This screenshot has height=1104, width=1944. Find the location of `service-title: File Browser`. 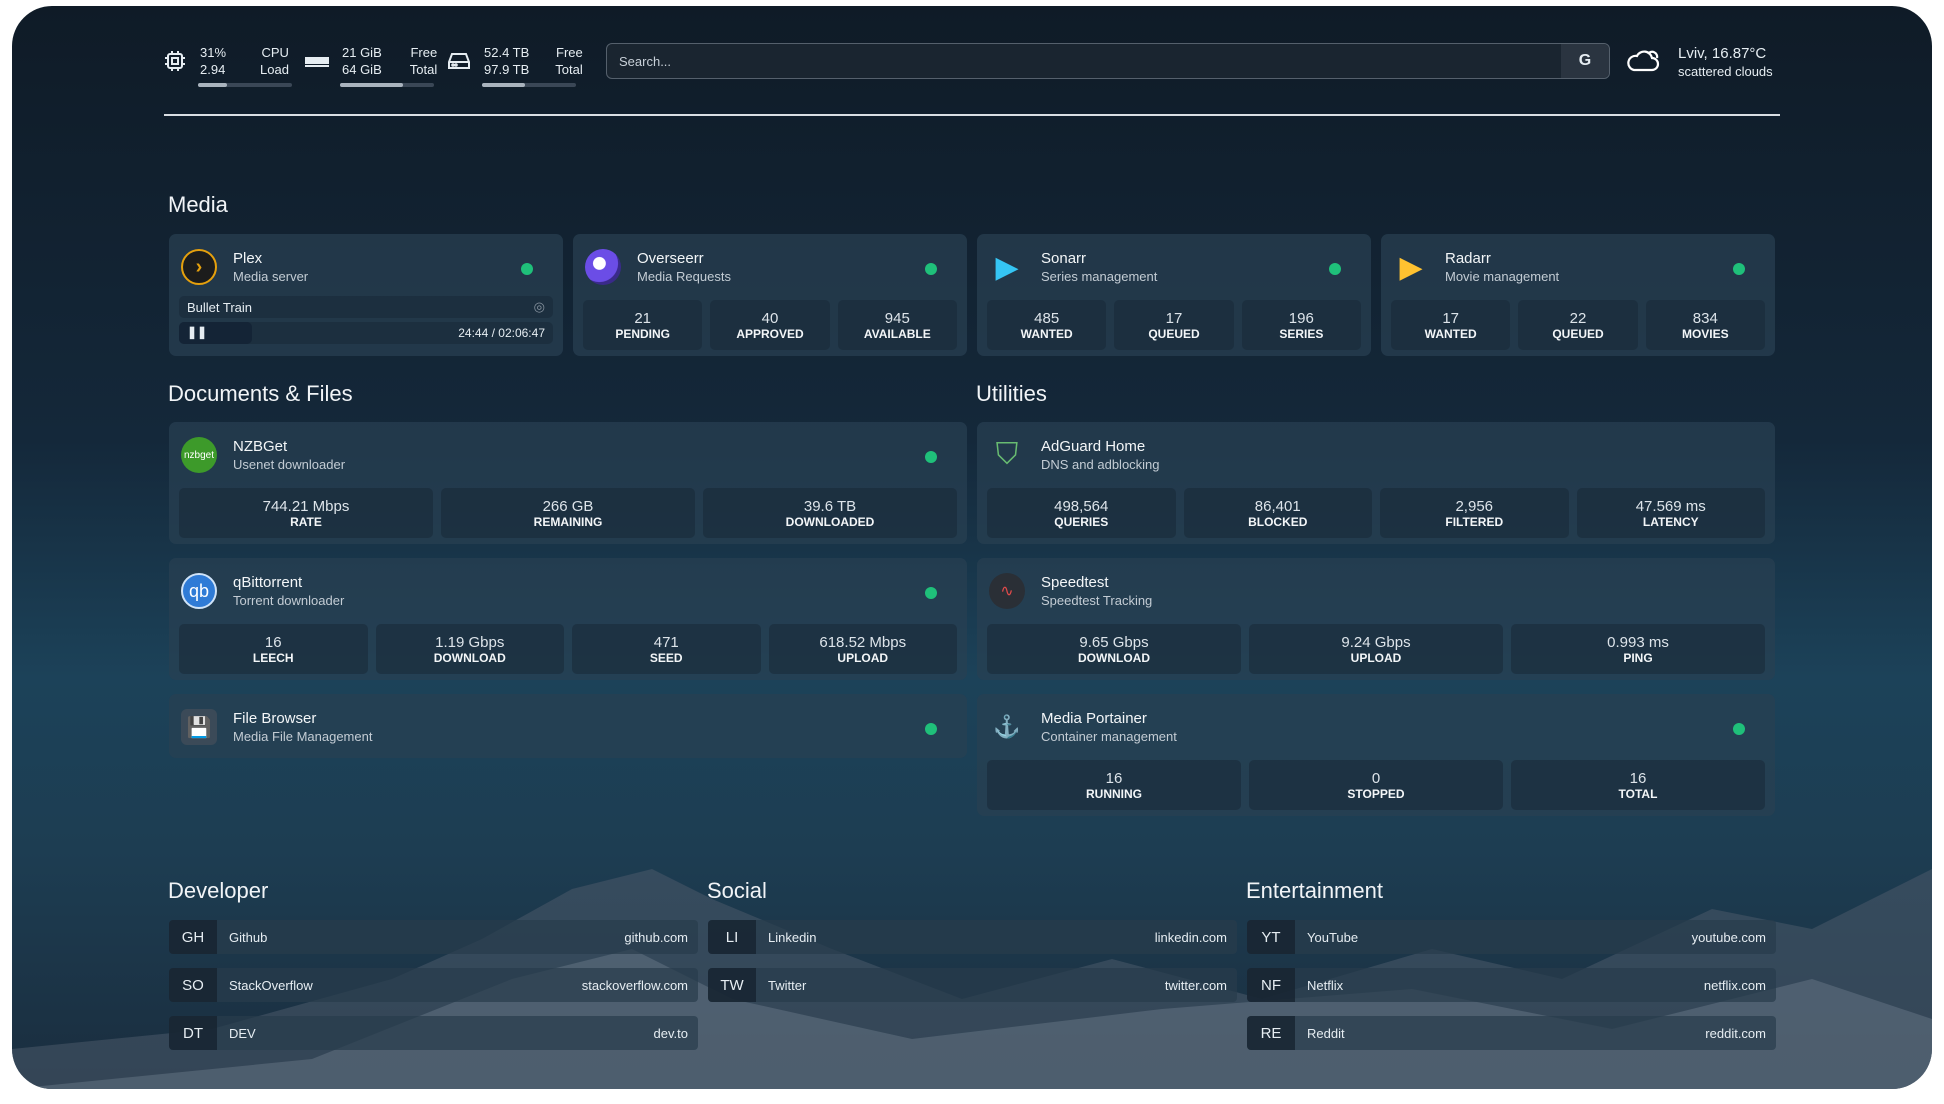

service-title: File Browser is located at coordinates (275, 718).